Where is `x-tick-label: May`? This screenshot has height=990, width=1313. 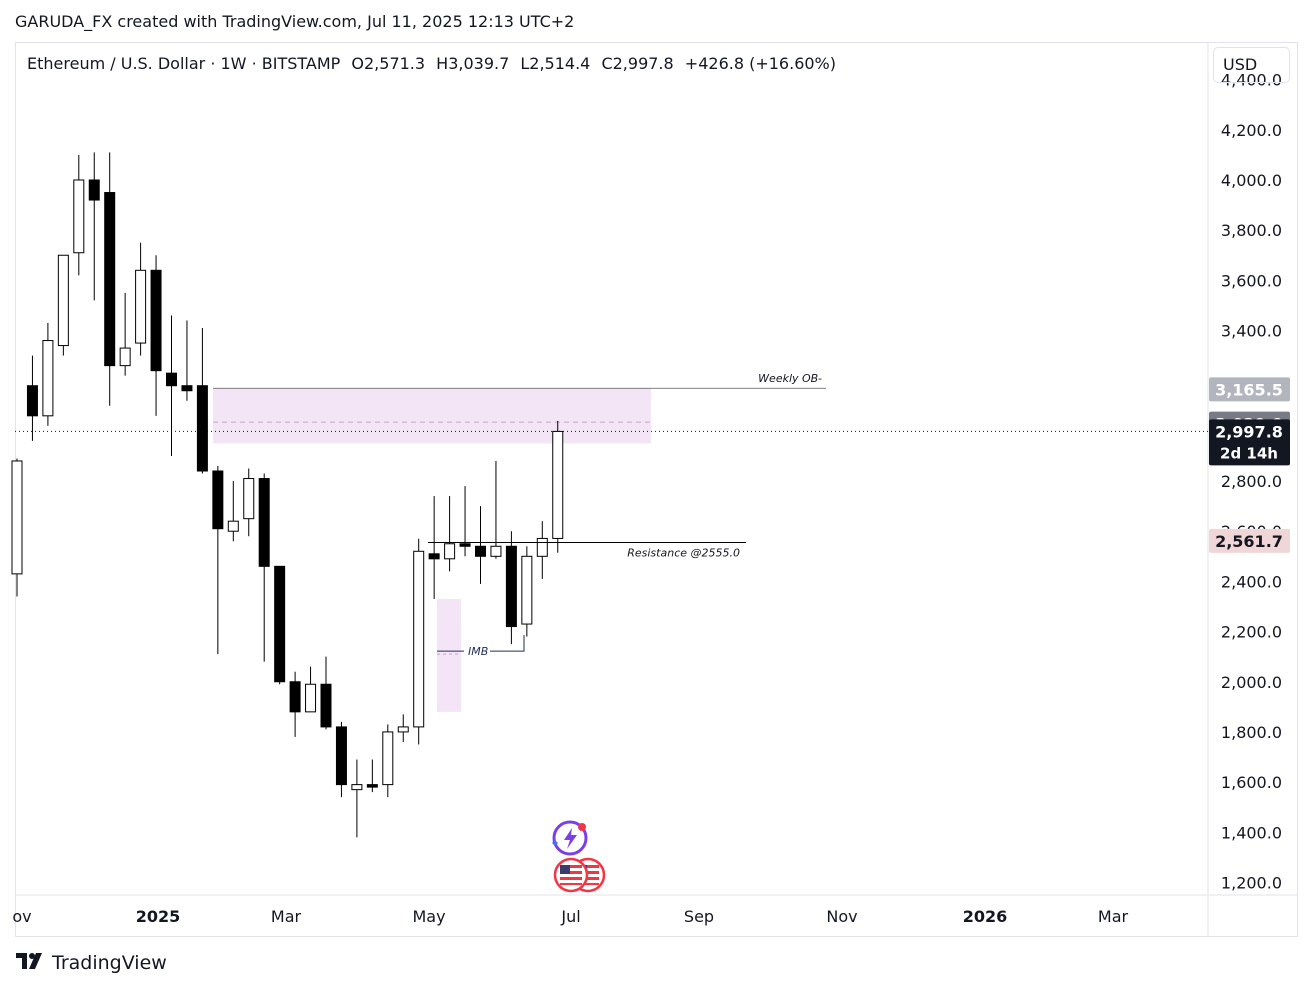
x-tick-label: May is located at coordinates (428, 916).